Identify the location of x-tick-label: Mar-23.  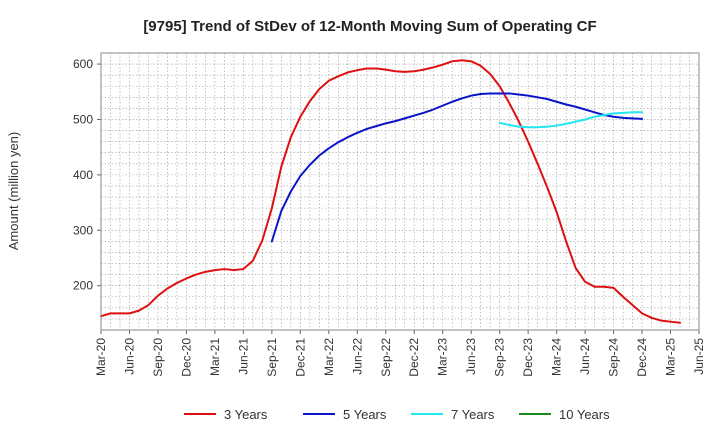
(443, 357).